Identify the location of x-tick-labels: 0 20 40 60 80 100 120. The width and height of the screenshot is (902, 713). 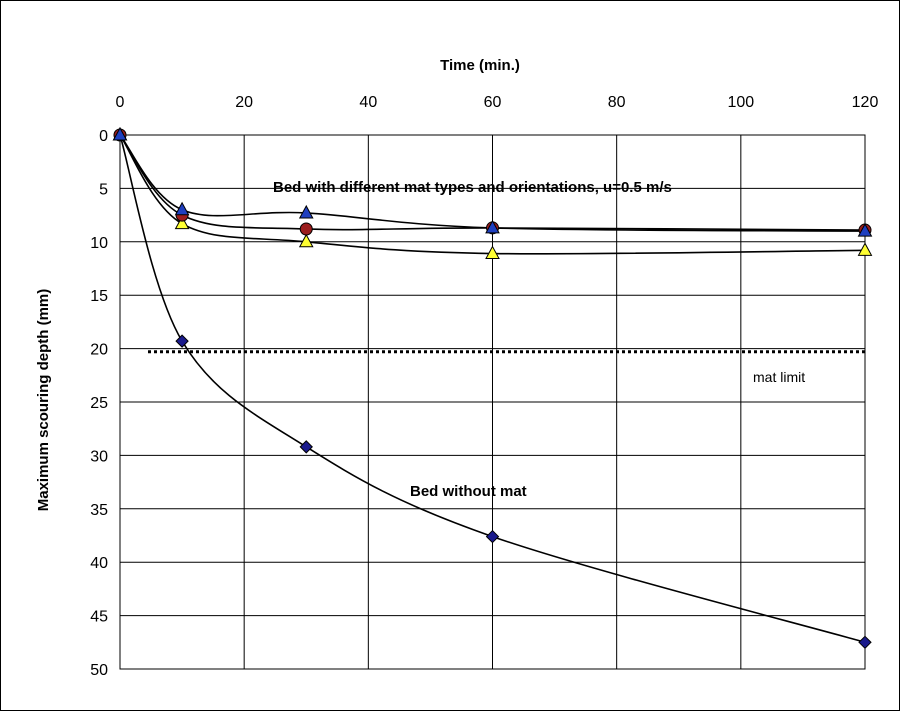
(497, 102).